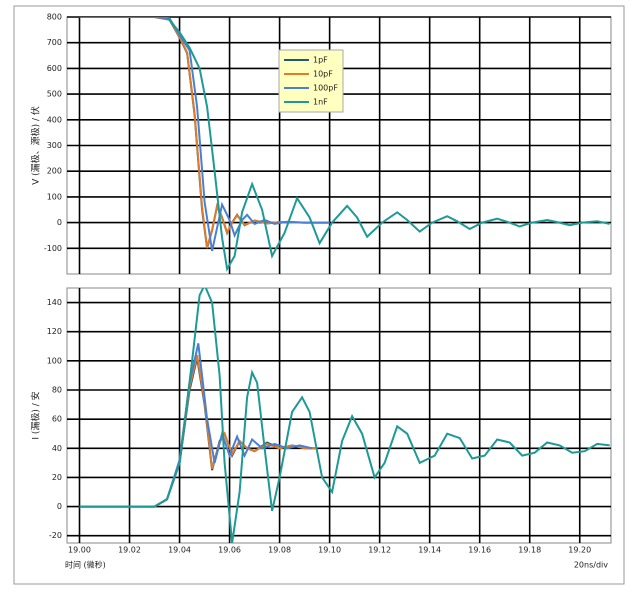  Describe the element at coordinates (54, 94) in the screenshot. I see `y-tick-label: 500` at that location.